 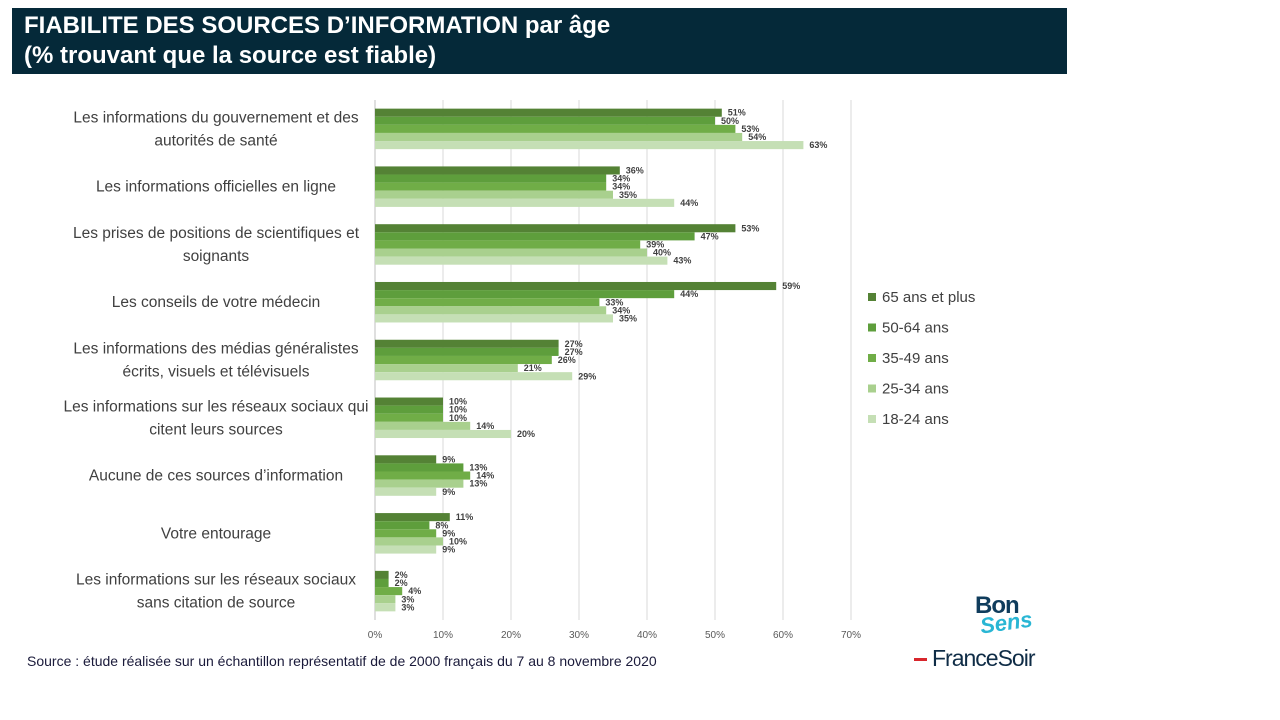 I want to click on category-label: sans citation de source, so click(x=216, y=603).